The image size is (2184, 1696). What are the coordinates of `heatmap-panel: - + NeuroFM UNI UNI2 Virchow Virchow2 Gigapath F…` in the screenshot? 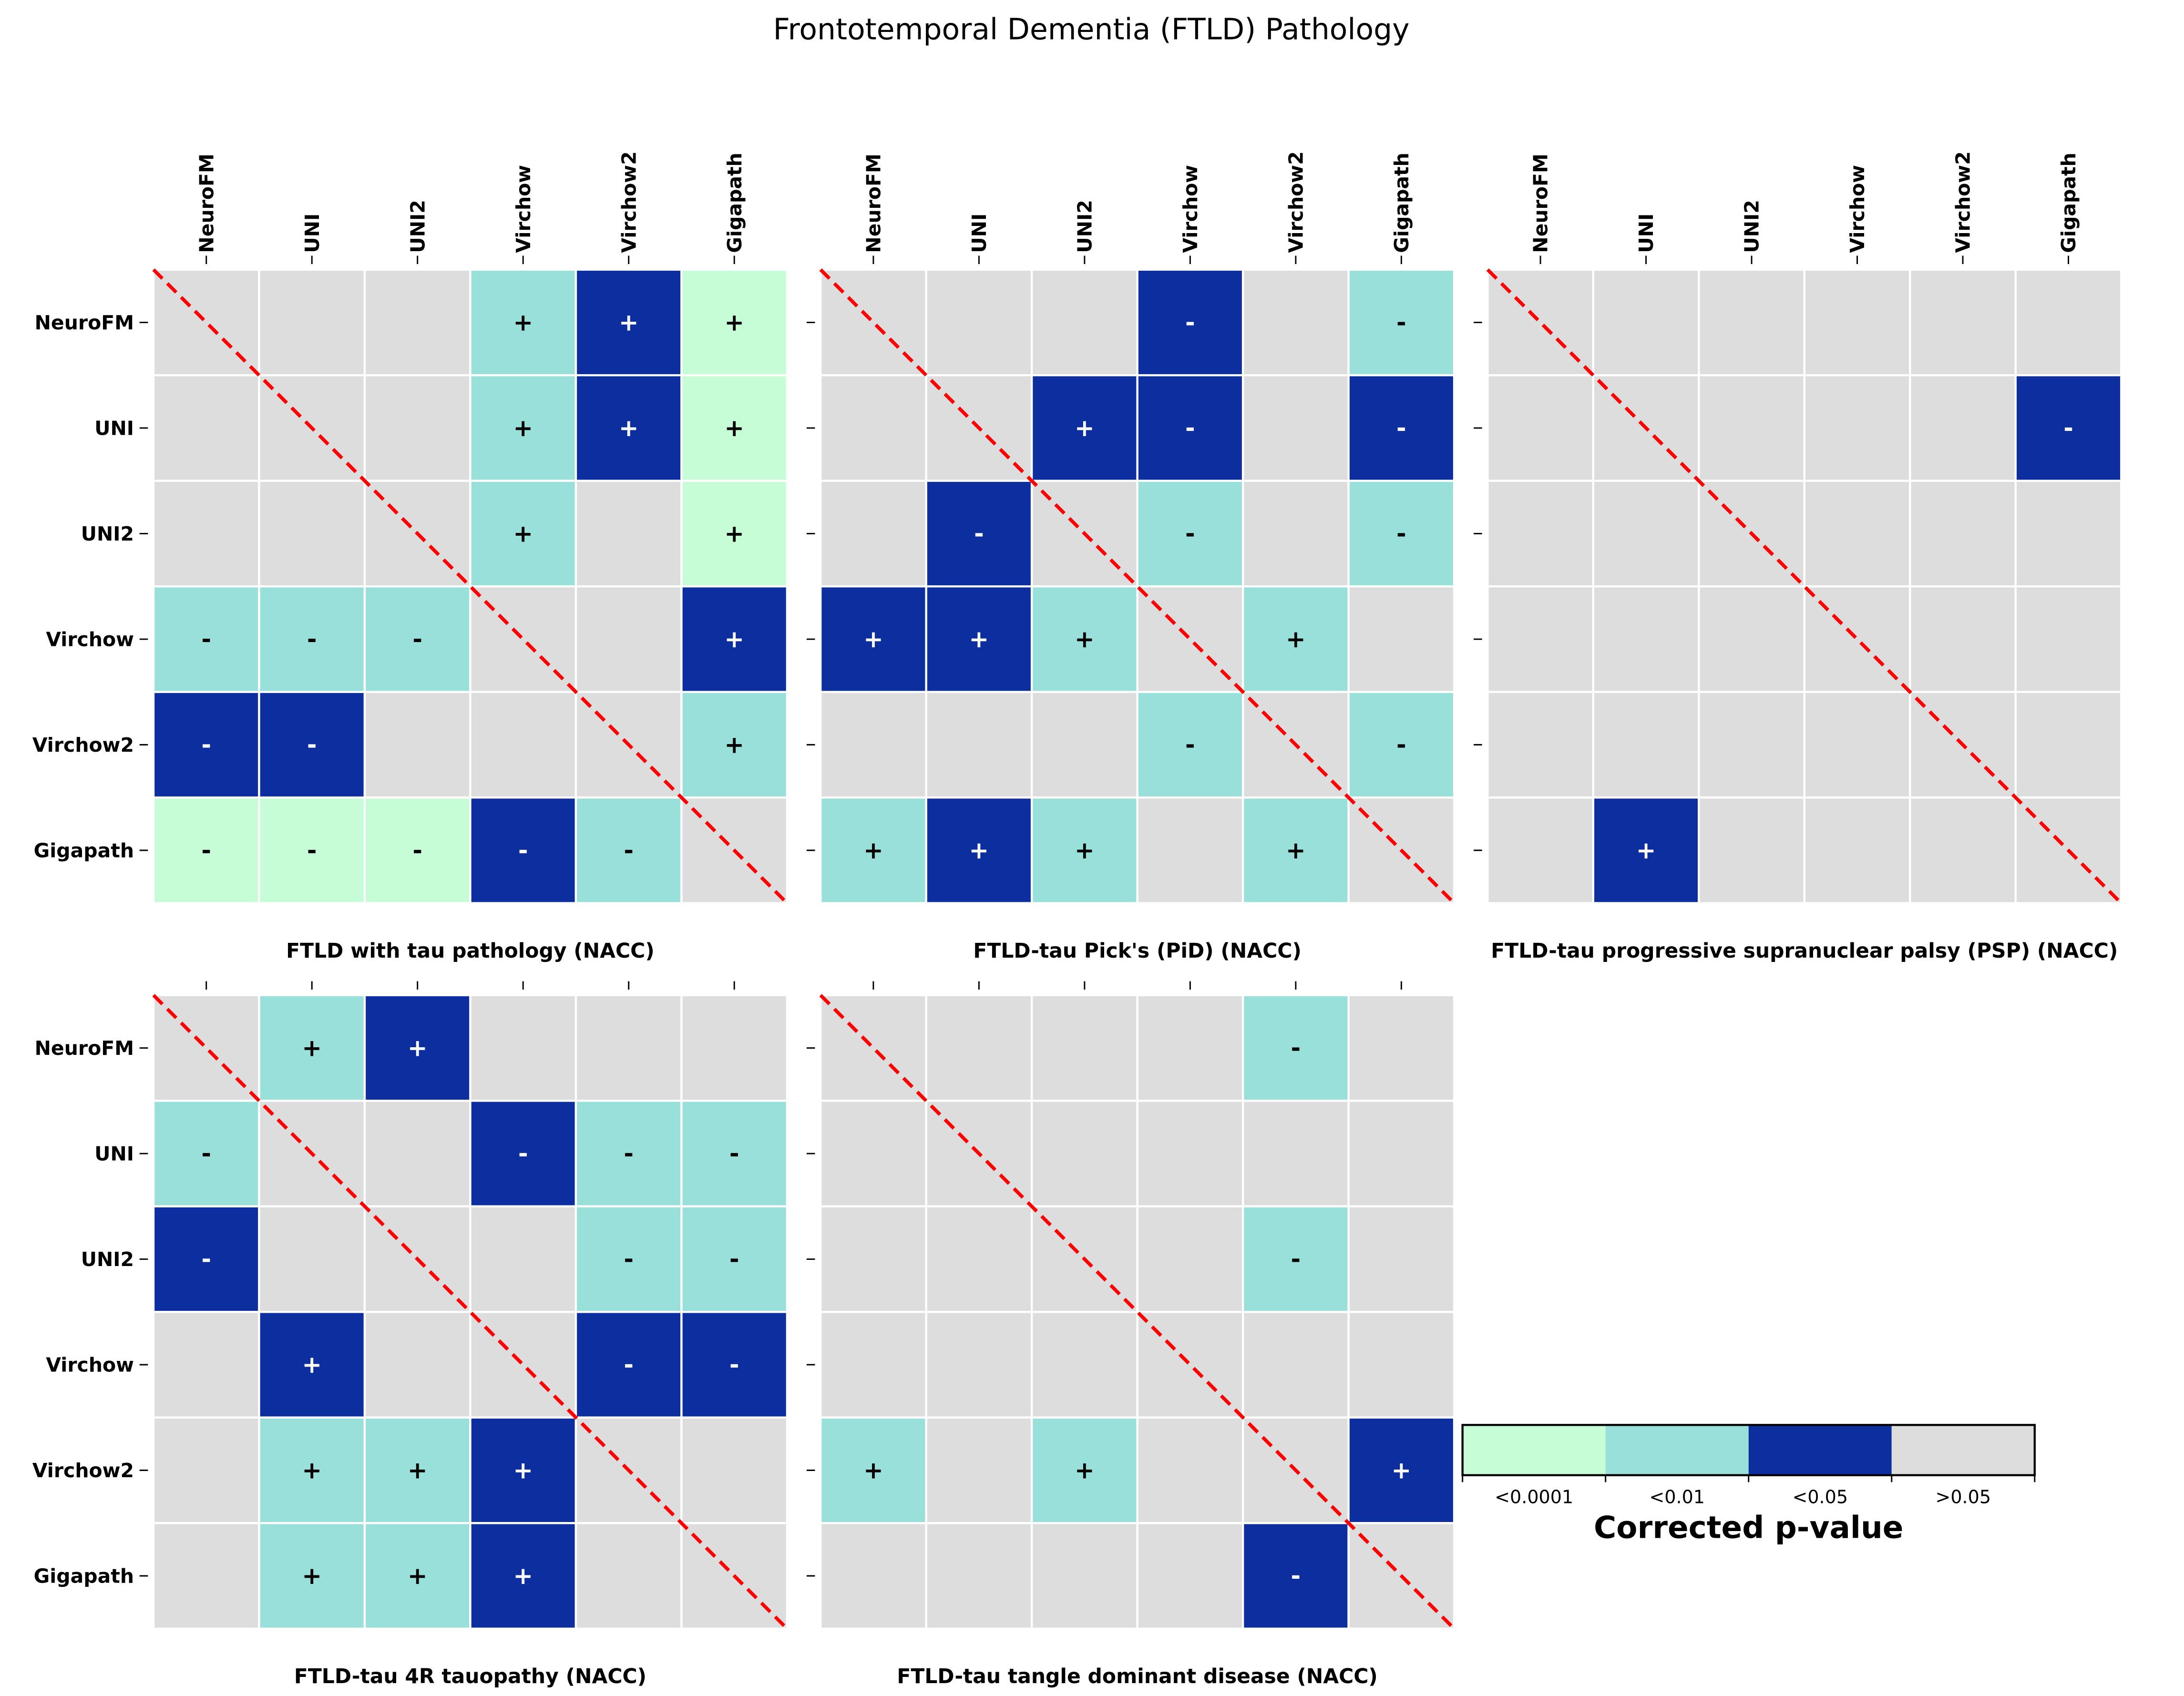 It's located at (1798, 557).